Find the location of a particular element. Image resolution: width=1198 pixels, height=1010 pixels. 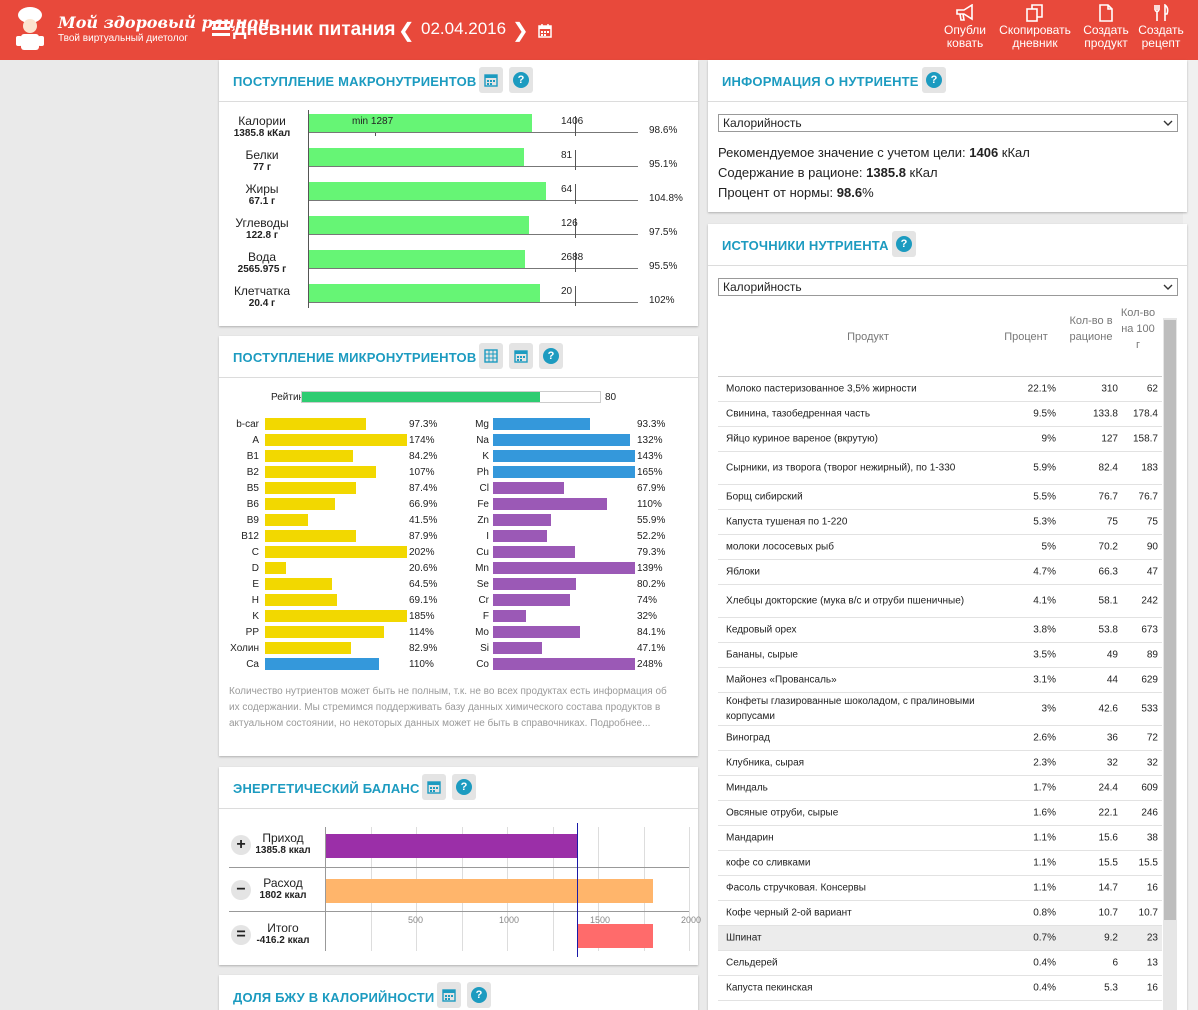

source-row: Яйцо куриное вареное (вкрутую) 9% 127 158.7 is located at coordinates (940, 439).